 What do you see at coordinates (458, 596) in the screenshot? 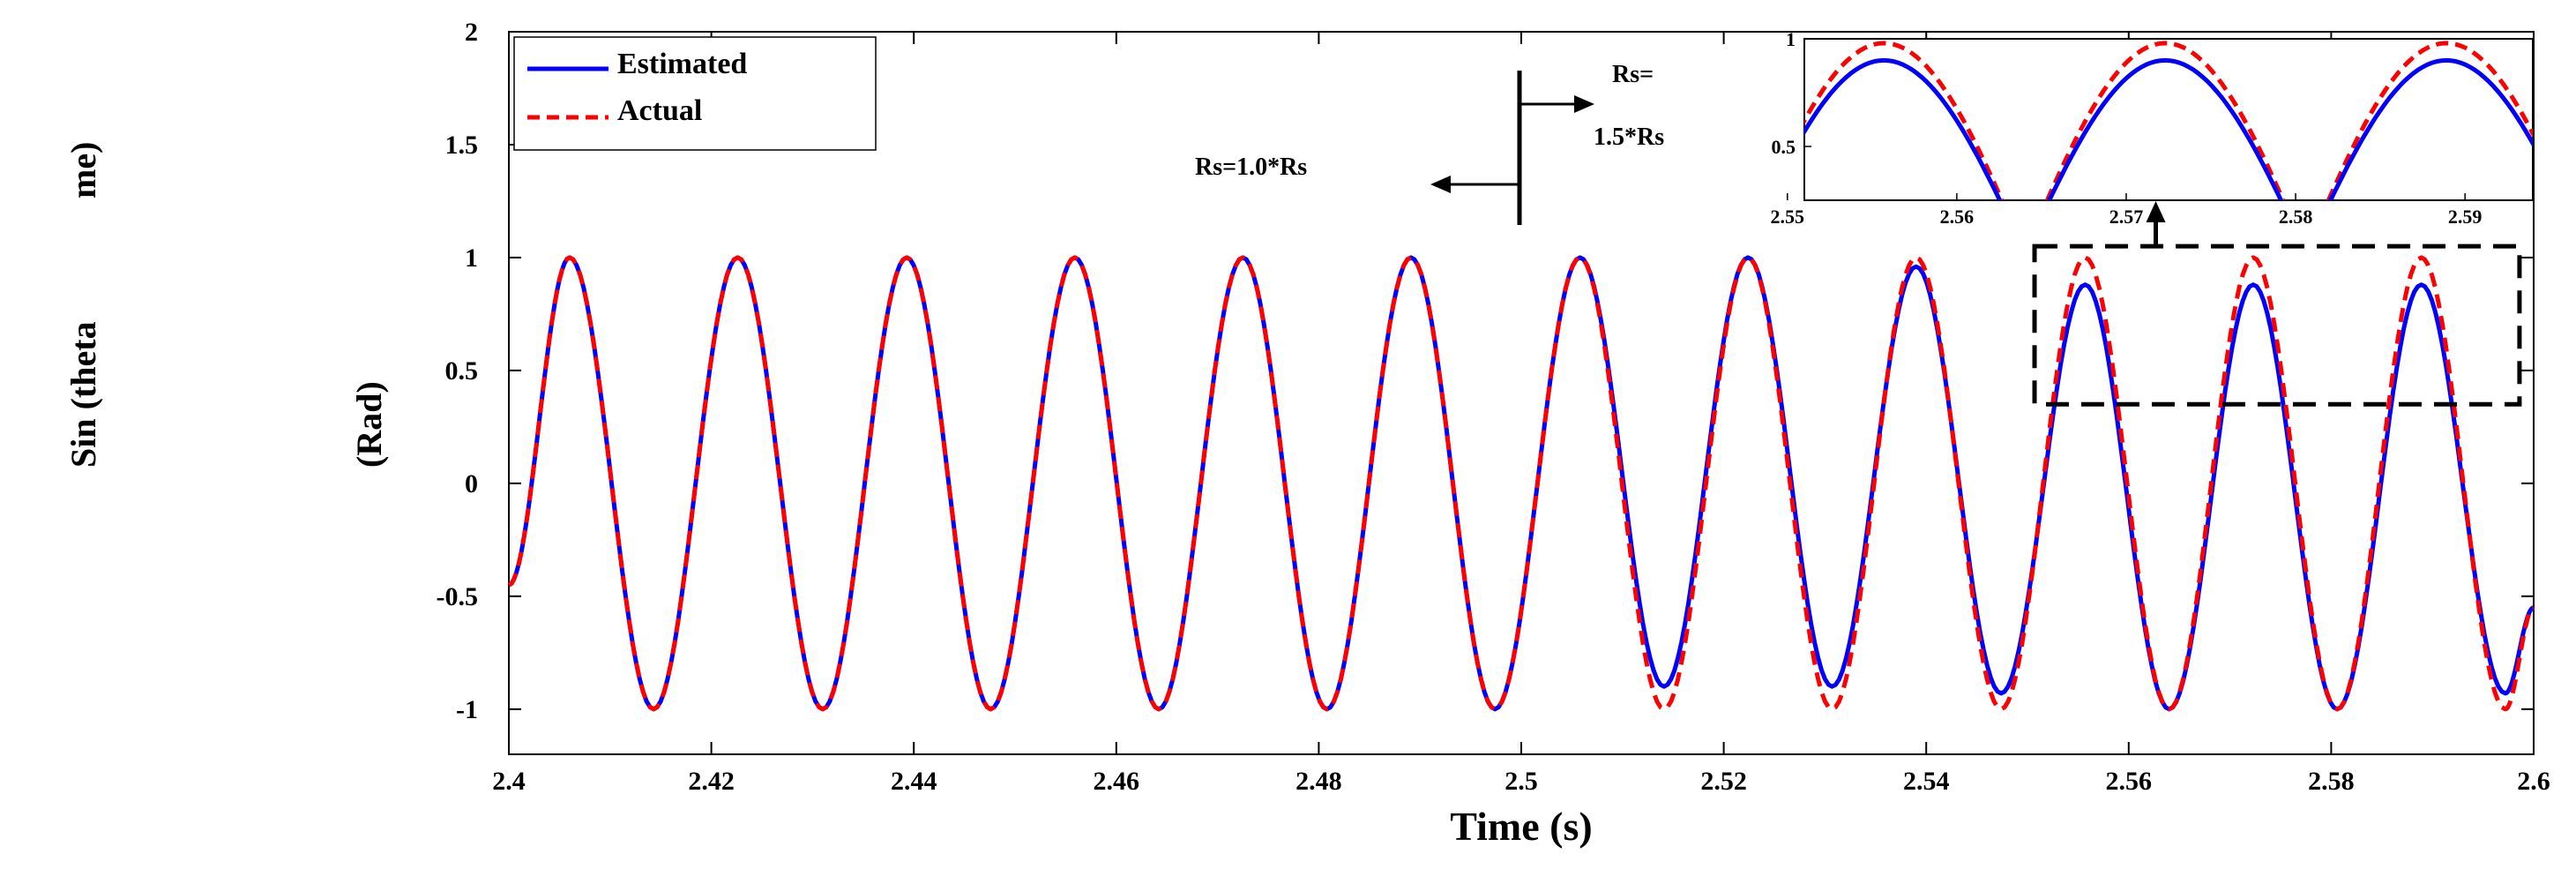
I see `y-tick-label: -0.5` at bounding box center [458, 596].